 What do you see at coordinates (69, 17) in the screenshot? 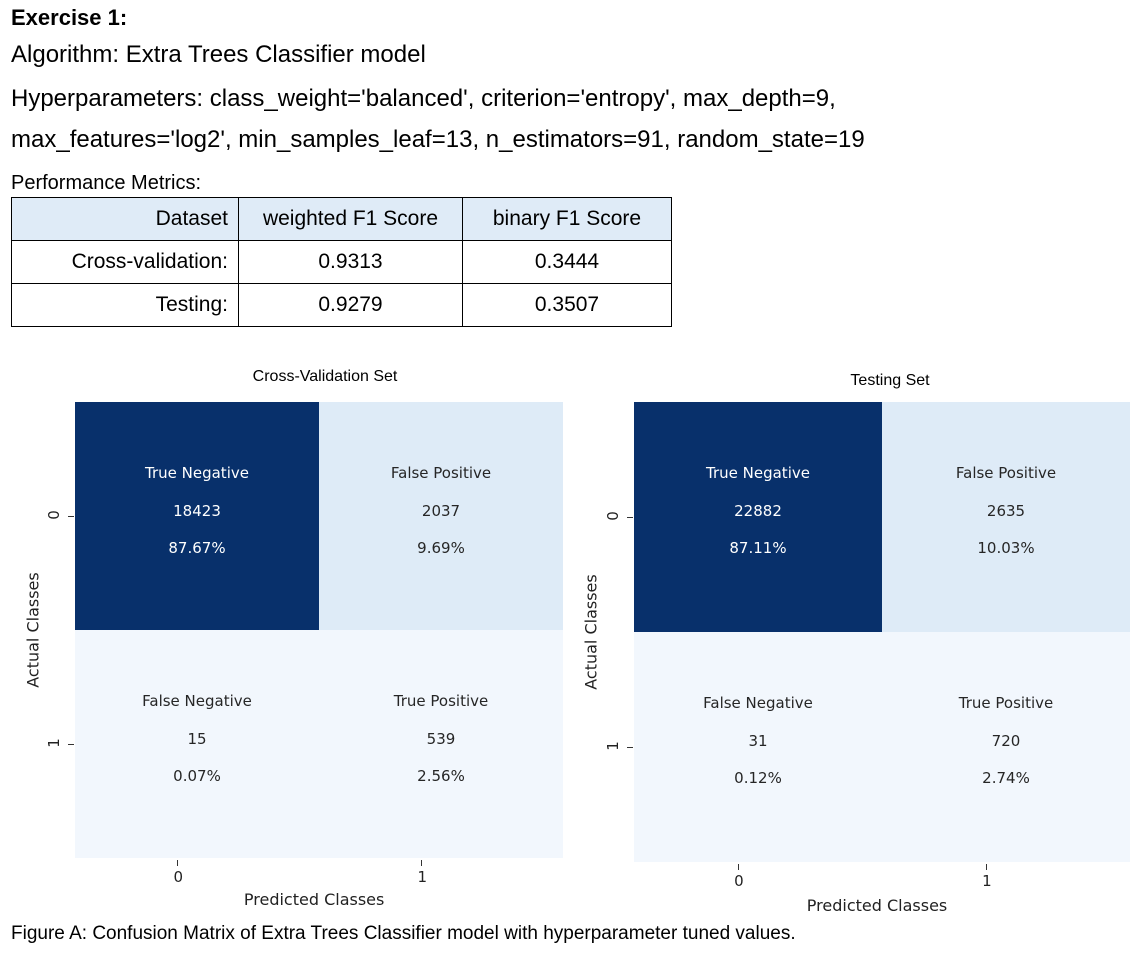
I see `exercise-title: Exercise 1:` at bounding box center [69, 17].